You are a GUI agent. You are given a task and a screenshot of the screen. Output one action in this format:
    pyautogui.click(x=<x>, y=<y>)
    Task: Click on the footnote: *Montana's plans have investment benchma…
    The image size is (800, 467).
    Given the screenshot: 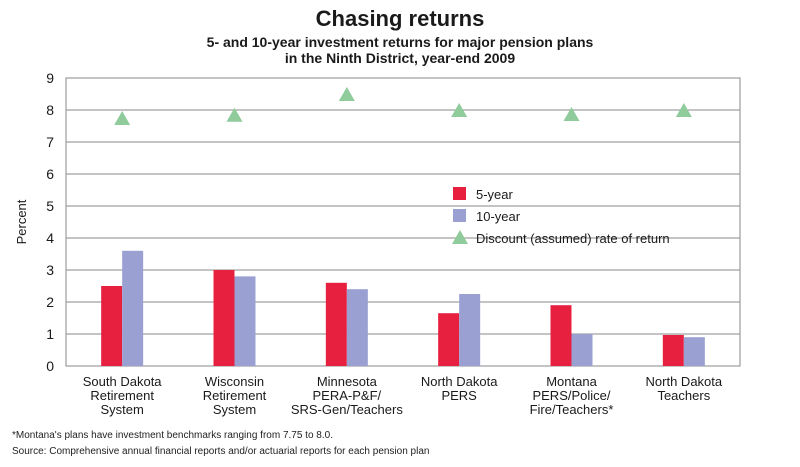 What is the action you would take?
    pyautogui.click(x=172, y=435)
    